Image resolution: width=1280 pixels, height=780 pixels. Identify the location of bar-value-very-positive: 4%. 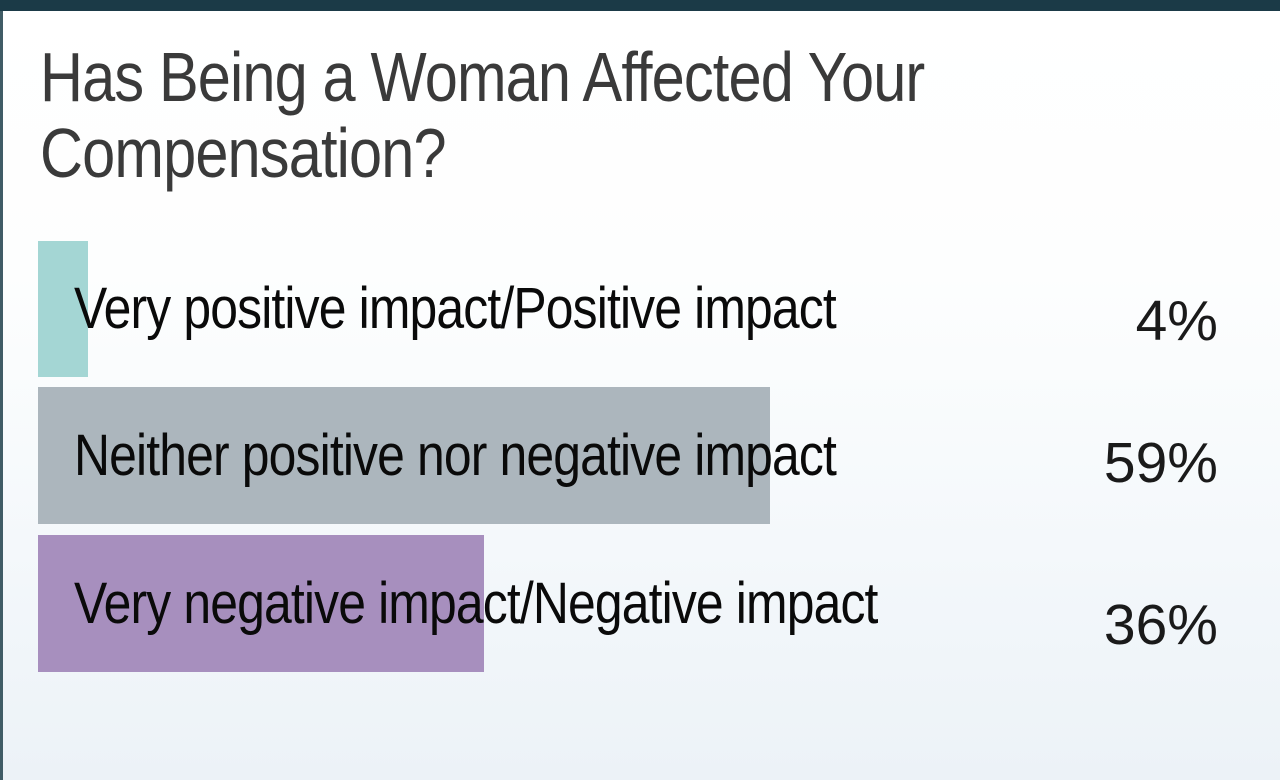
(1176, 321).